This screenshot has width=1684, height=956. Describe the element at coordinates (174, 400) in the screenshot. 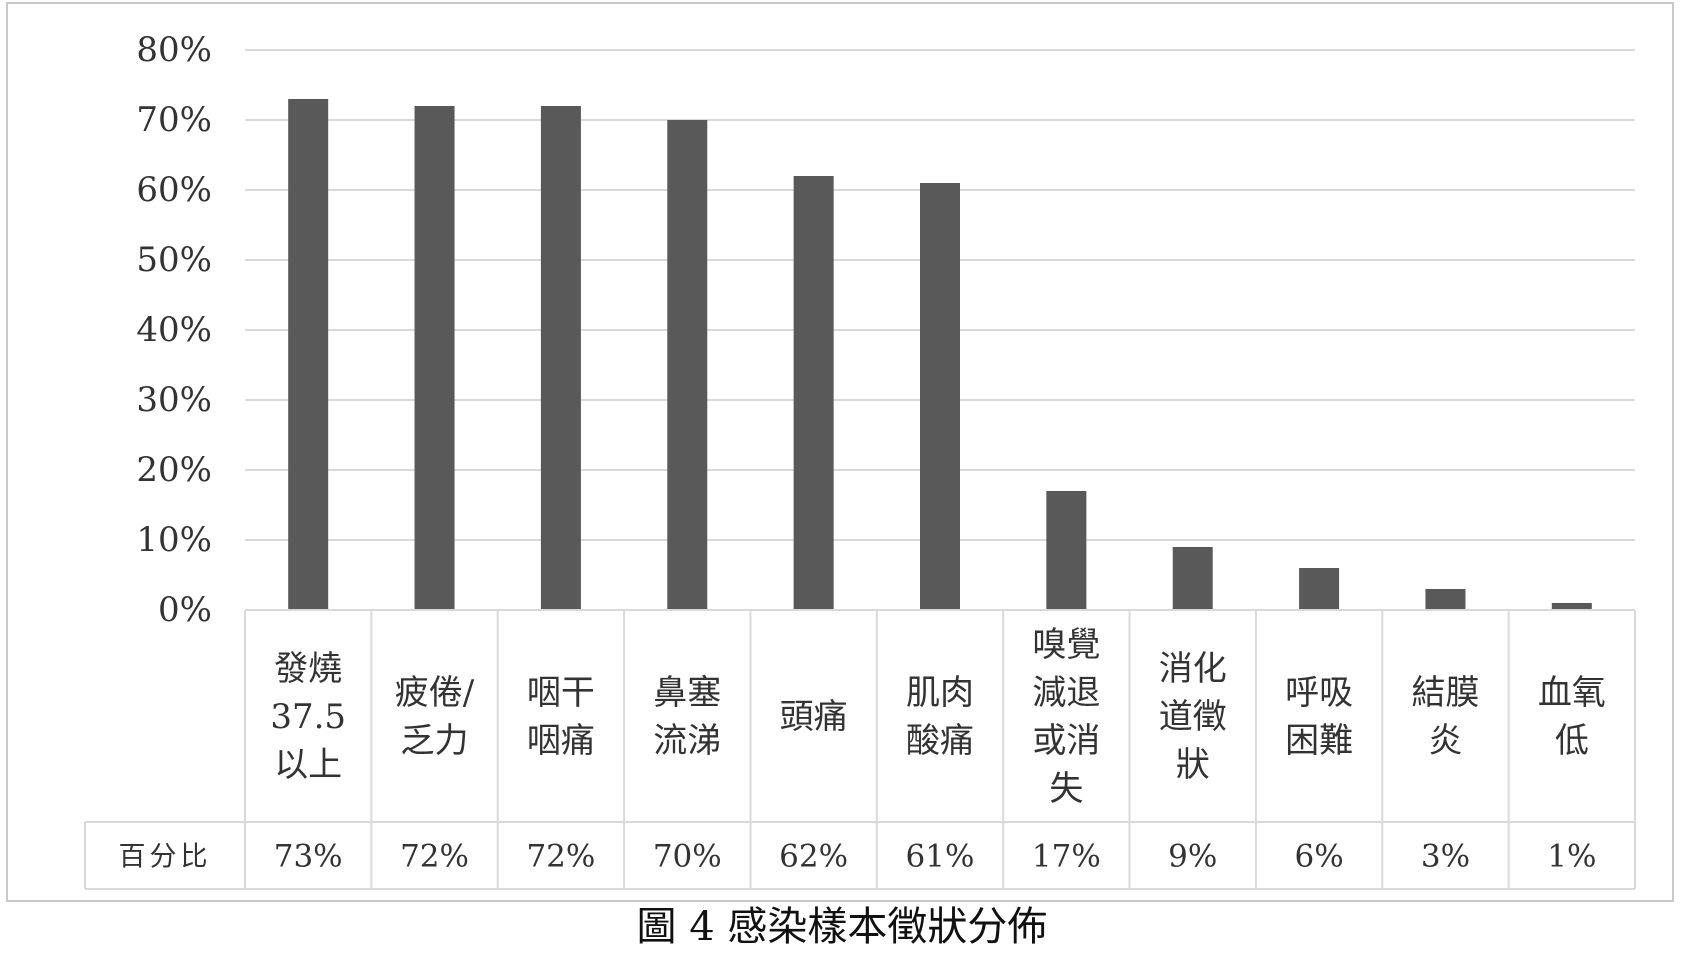

I see `y-tick-label: 30%` at that location.